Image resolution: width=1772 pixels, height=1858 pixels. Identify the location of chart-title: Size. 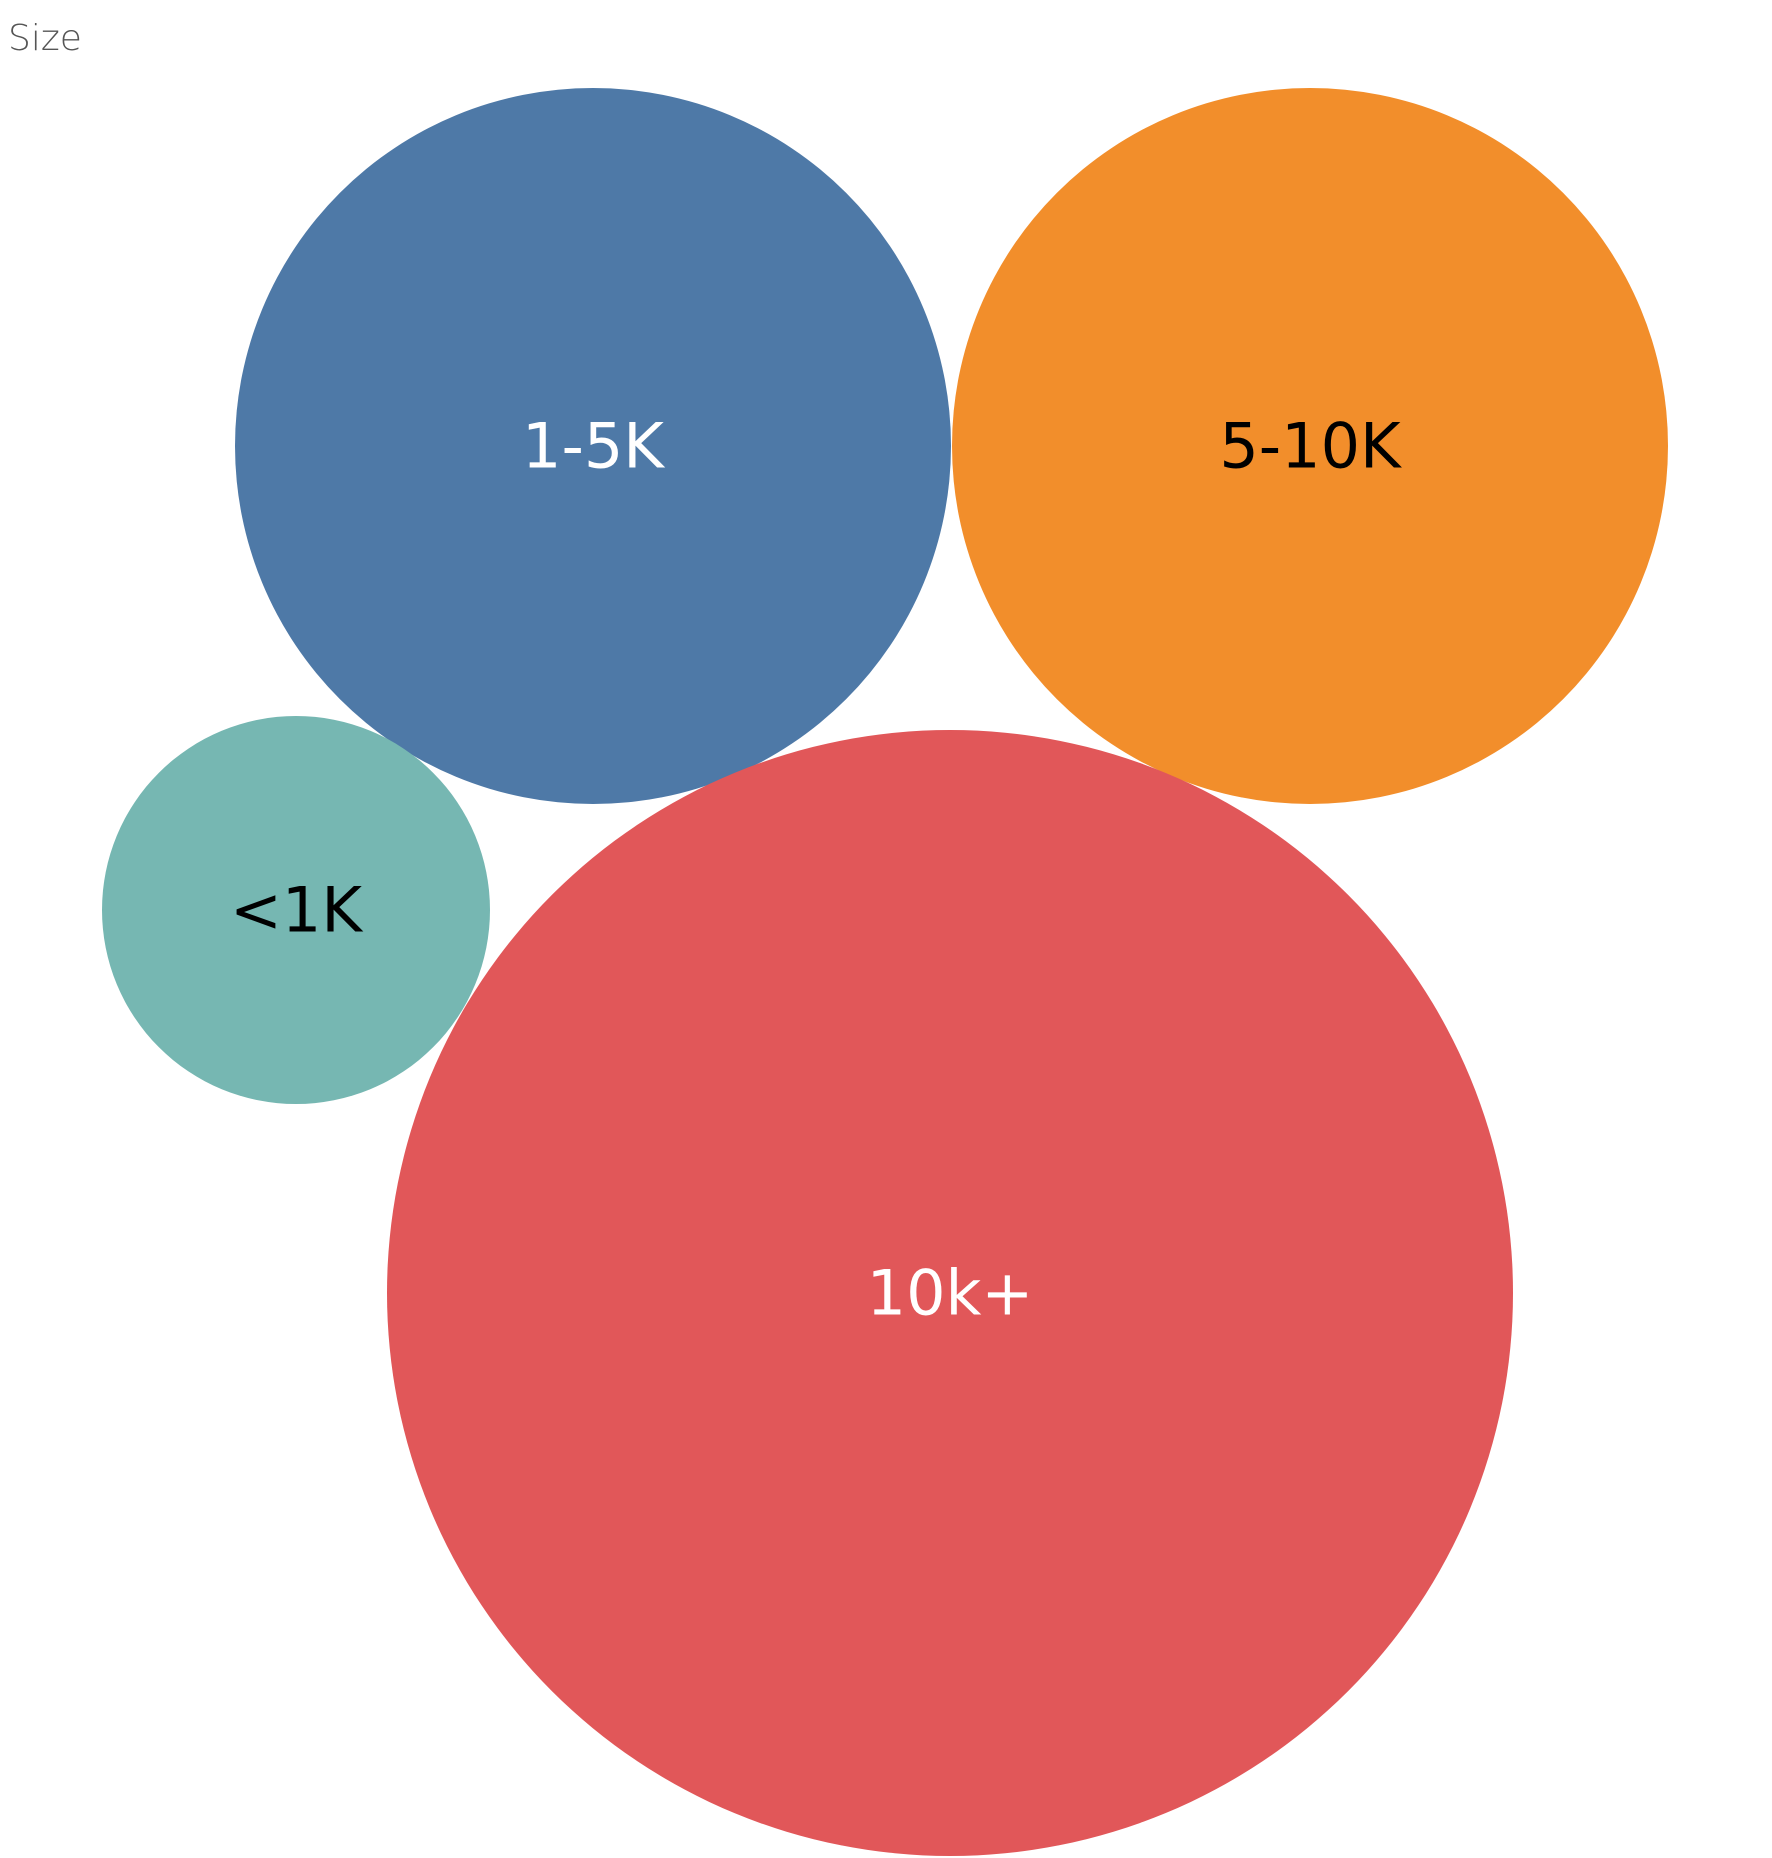
(45, 38).